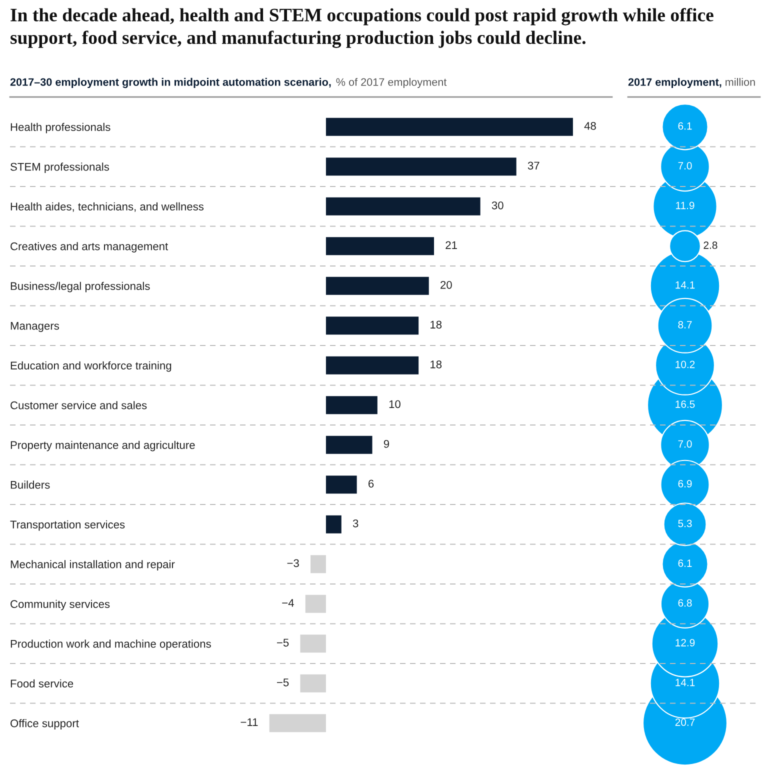 This screenshot has height=779, width=776. I want to click on y-tick-label: Production work and machine operations, so click(110, 645).